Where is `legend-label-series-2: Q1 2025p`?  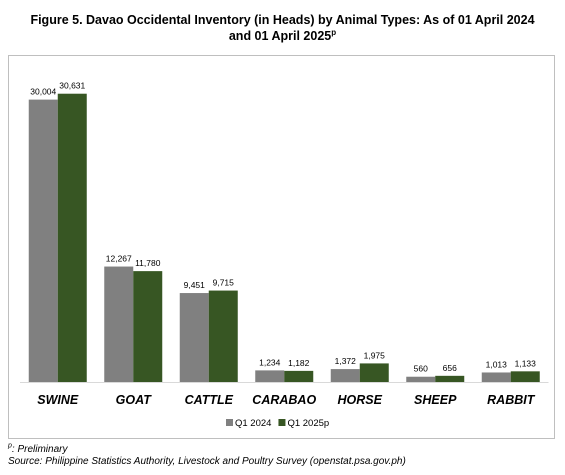
legend-label-series-2: Q1 2025p is located at coordinates (308, 423).